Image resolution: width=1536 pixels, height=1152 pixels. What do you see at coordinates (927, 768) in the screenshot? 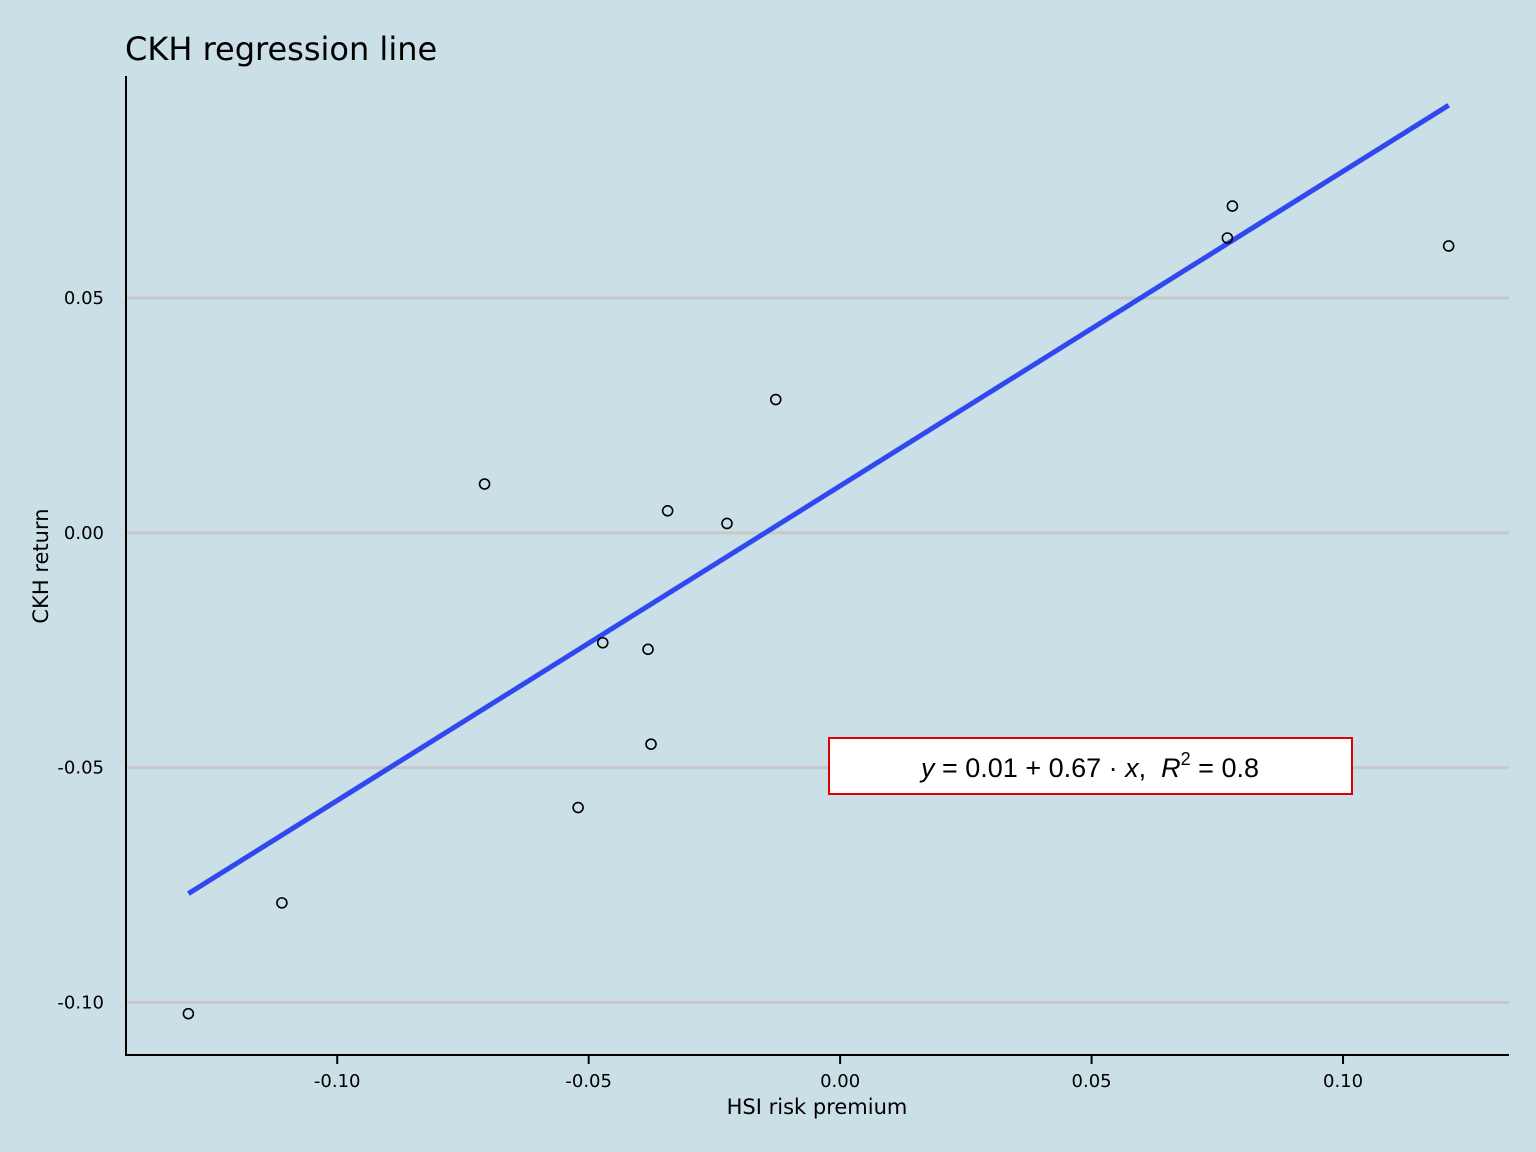
I see `equation-y-var: y` at bounding box center [927, 768].